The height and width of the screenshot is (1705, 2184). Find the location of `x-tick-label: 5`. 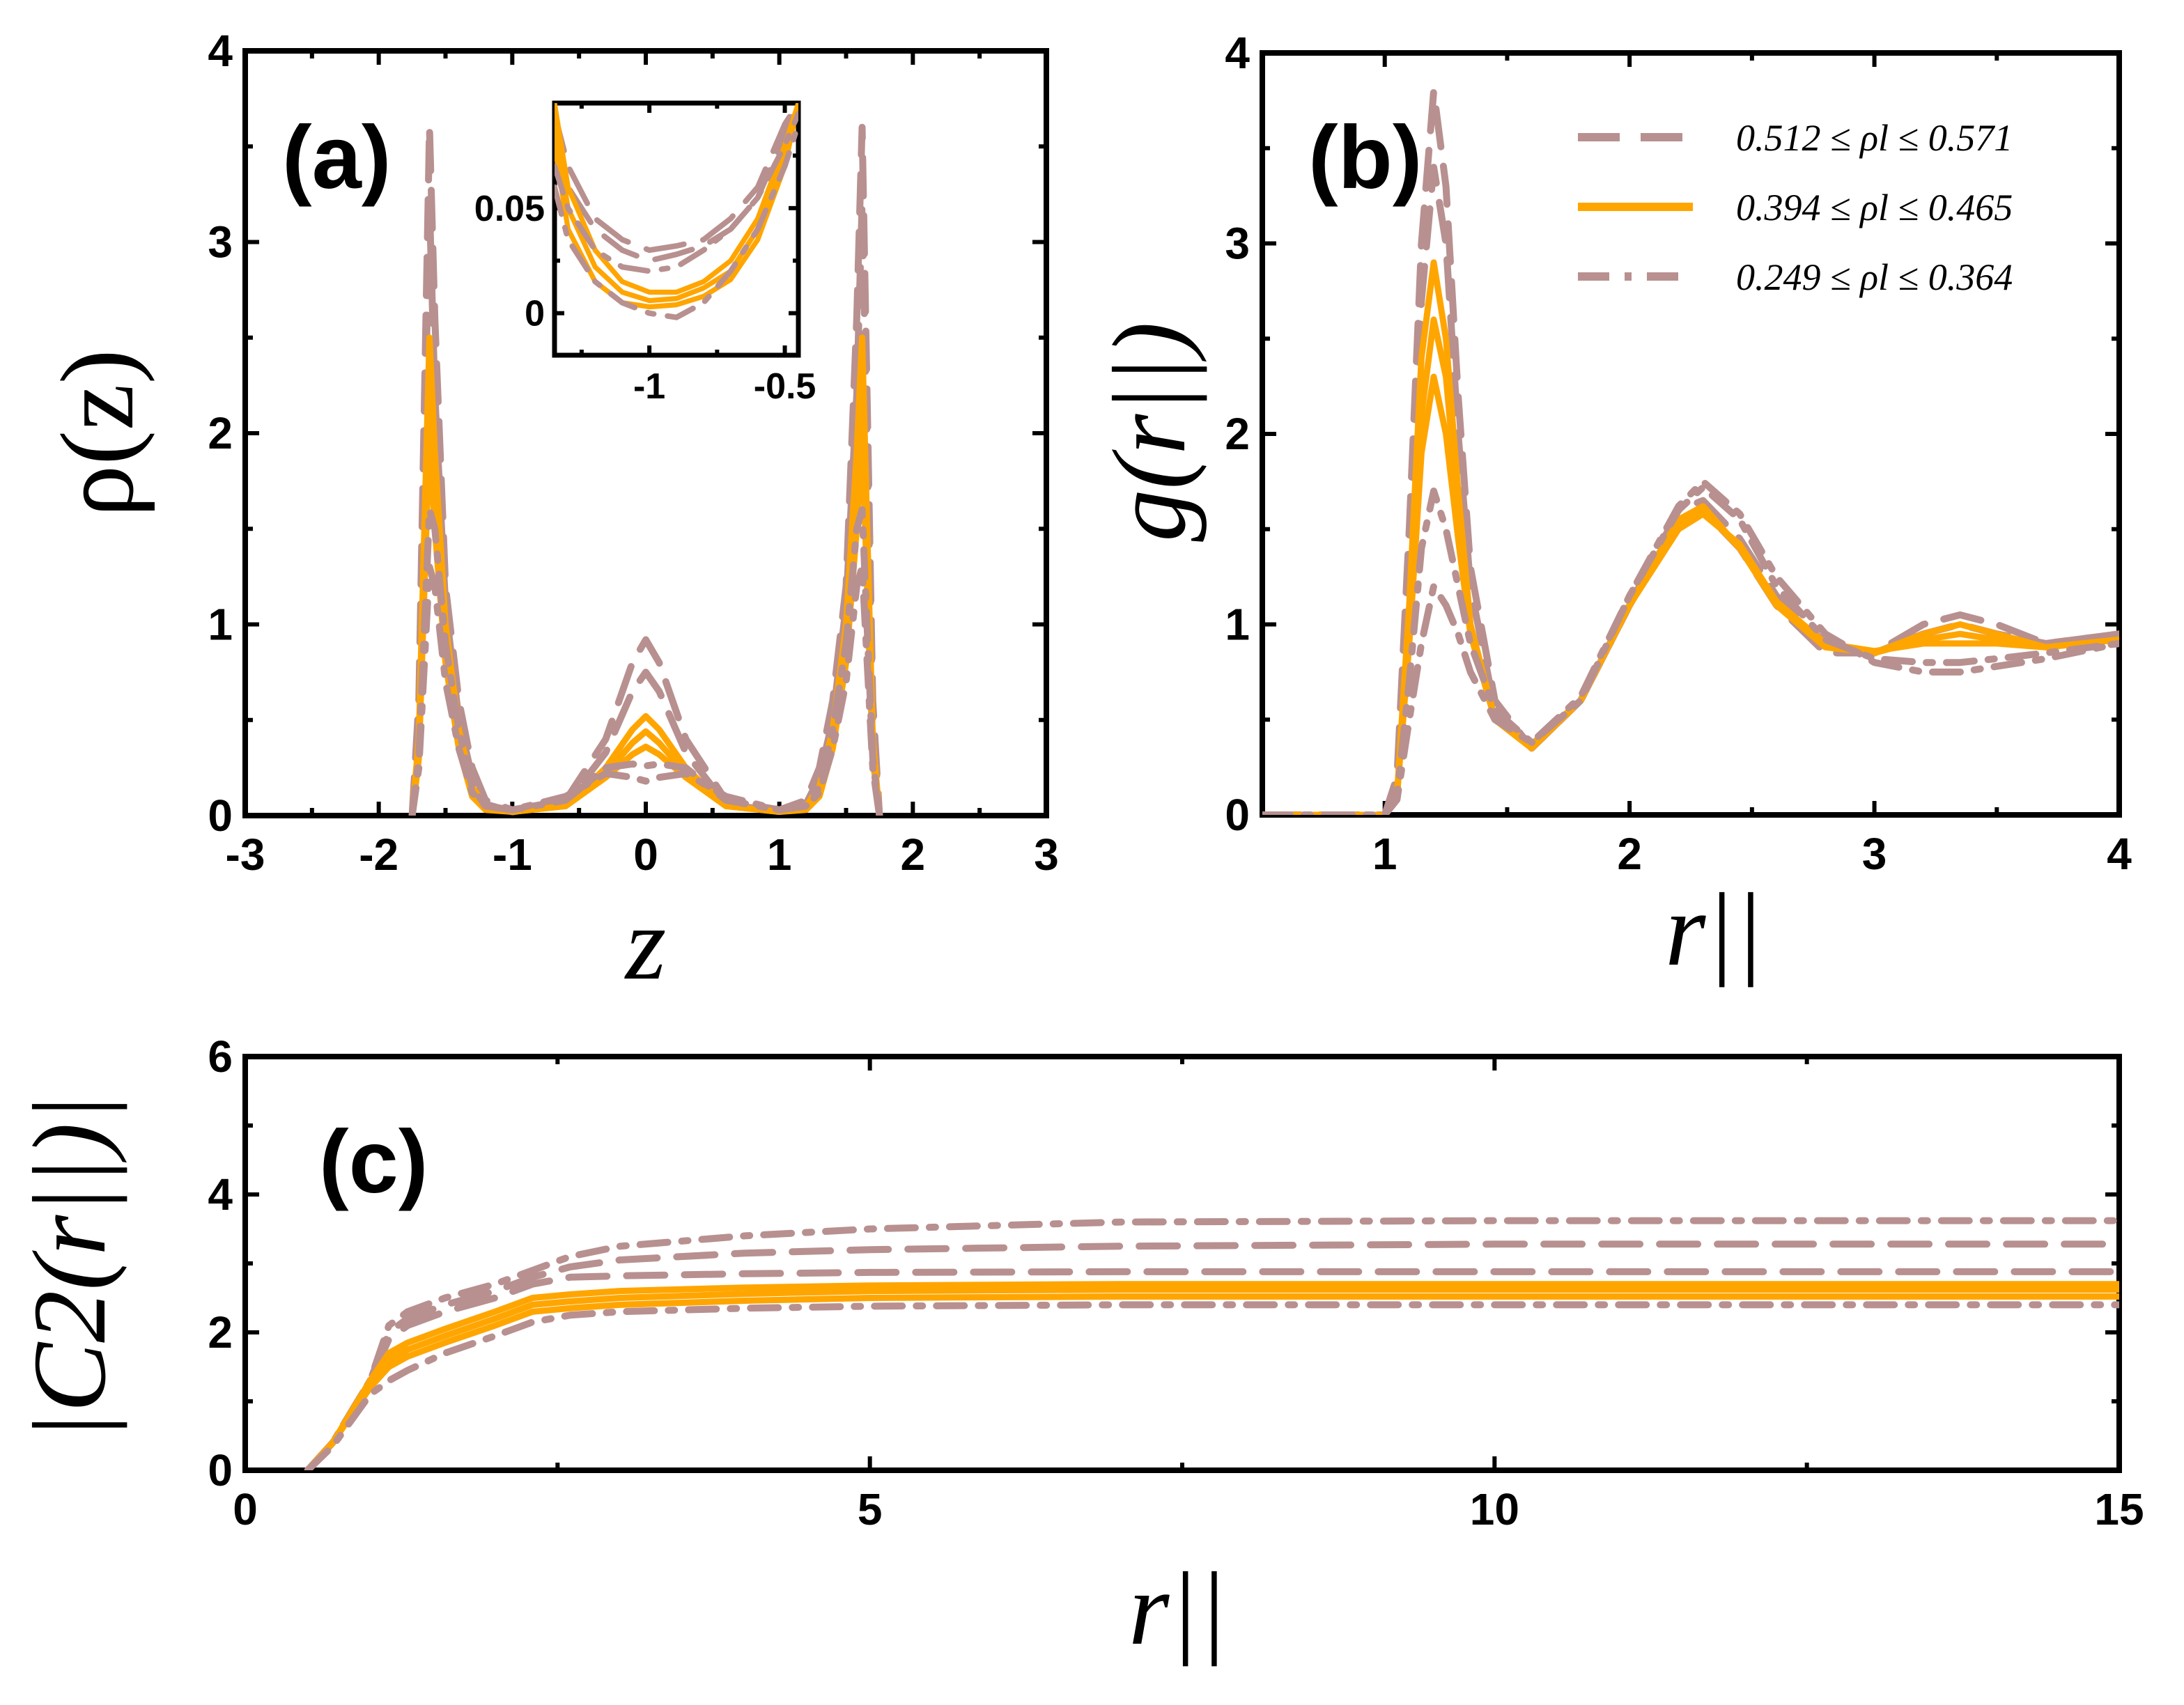

x-tick-label: 5 is located at coordinates (870, 1509).